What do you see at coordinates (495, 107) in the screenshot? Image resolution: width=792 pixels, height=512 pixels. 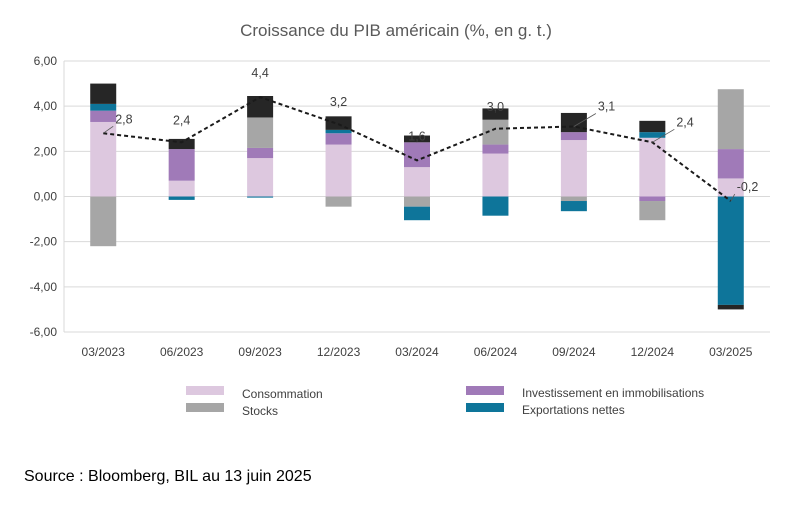 I see `data-label: 3,0` at bounding box center [495, 107].